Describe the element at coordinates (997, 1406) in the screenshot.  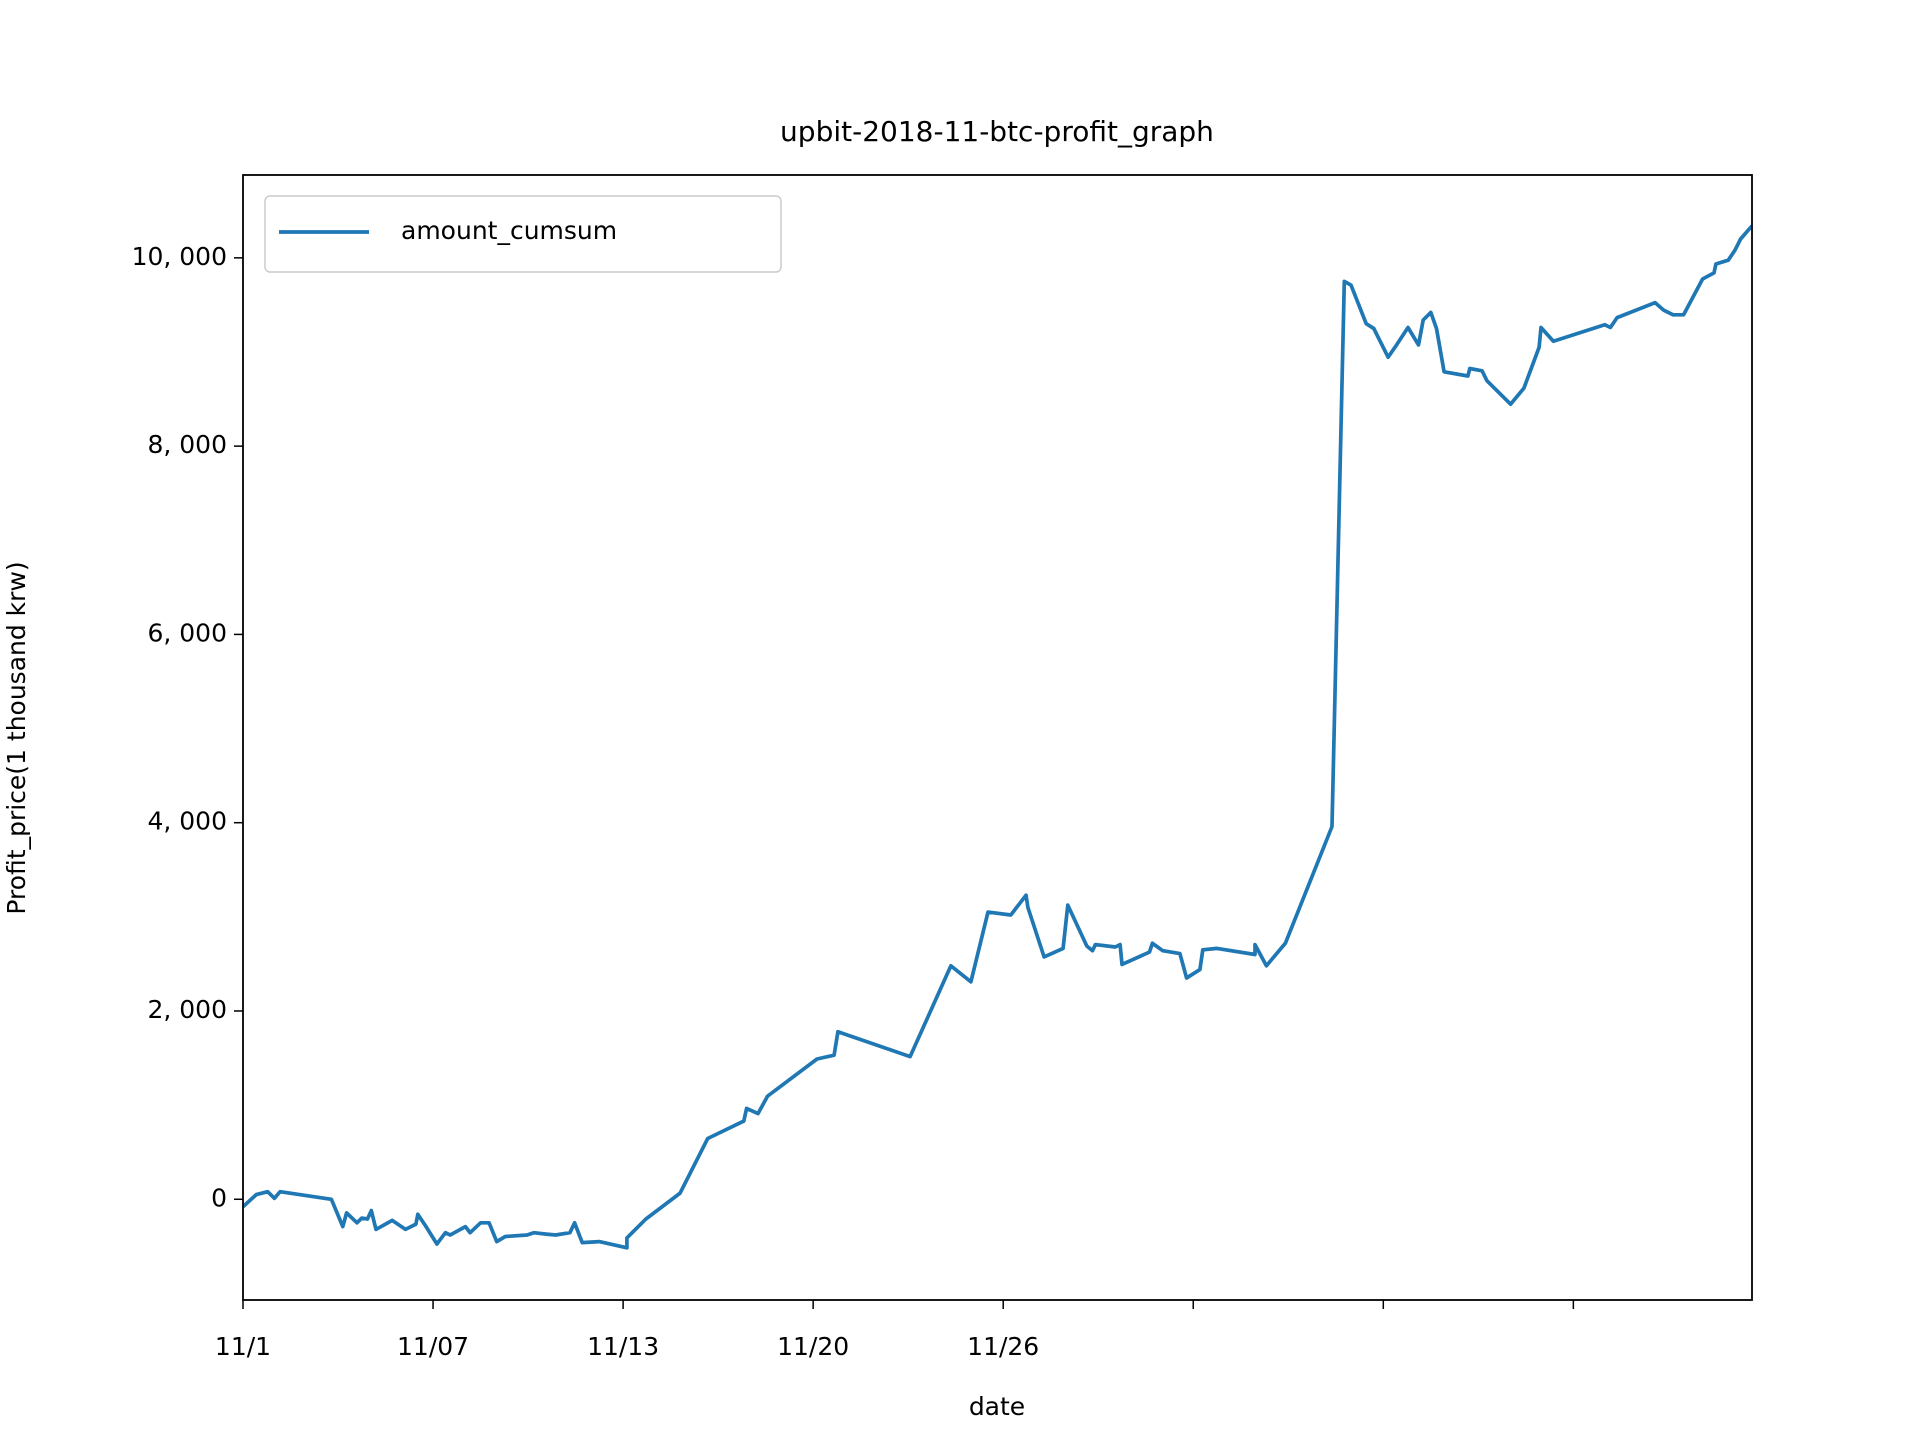
I see `x-axis-label: date` at that location.